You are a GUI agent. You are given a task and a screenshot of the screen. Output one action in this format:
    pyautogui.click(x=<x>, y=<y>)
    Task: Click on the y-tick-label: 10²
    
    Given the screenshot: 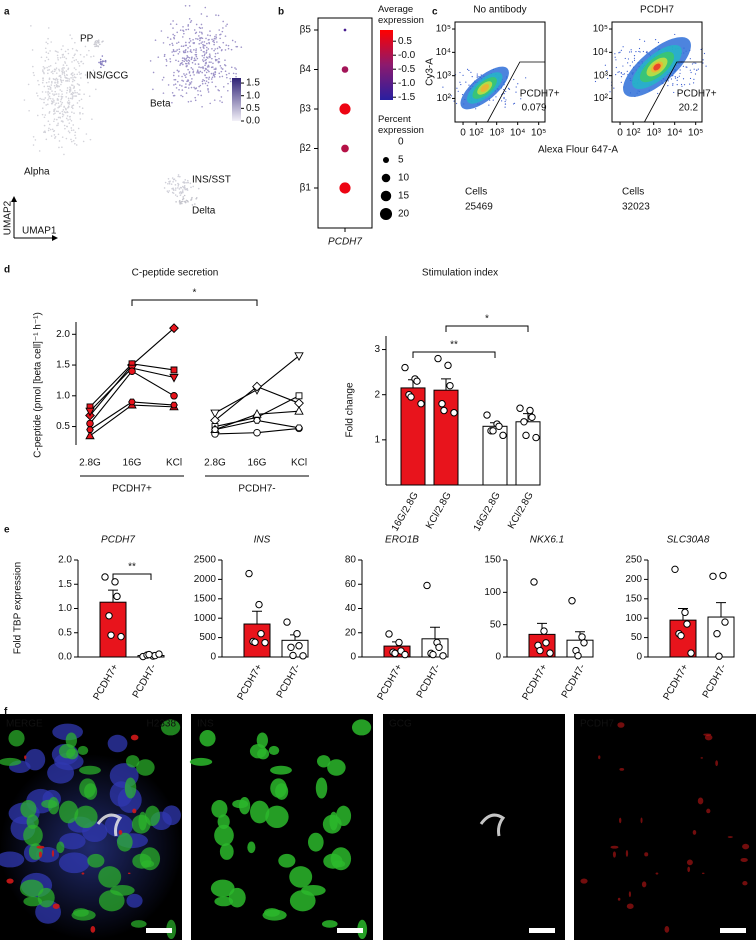 What is the action you would take?
    pyautogui.click(x=444, y=98)
    